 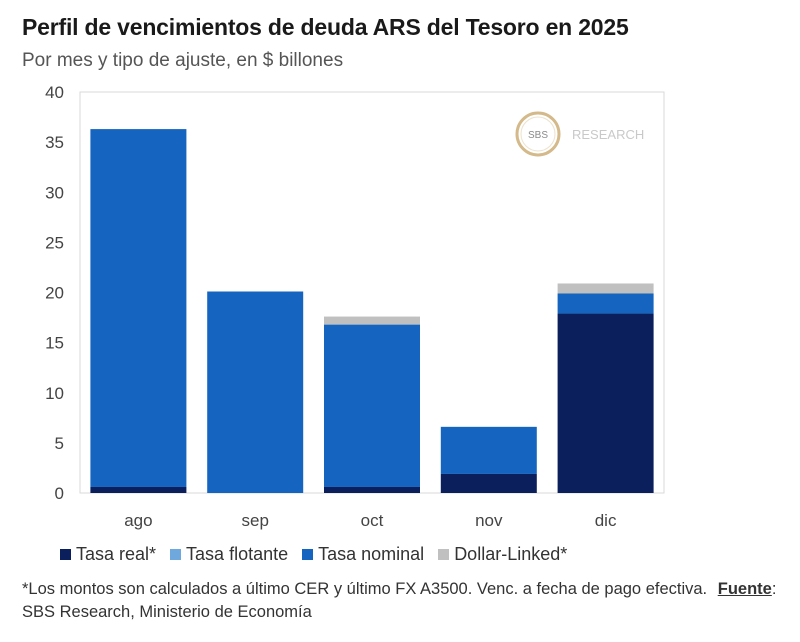 I want to click on bar-oct-tasa-nominal, so click(x=372, y=405).